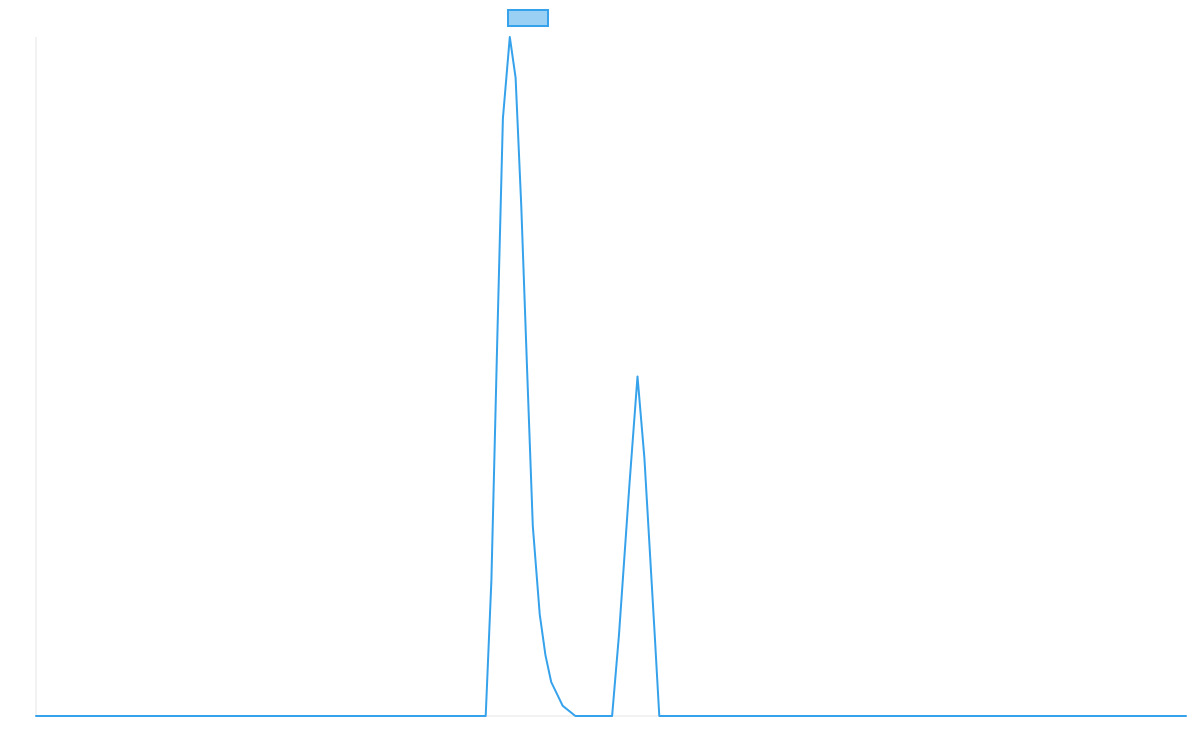  Describe the element at coordinates (528, 18) in the screenshot. I see `legend-swatch` at that location.